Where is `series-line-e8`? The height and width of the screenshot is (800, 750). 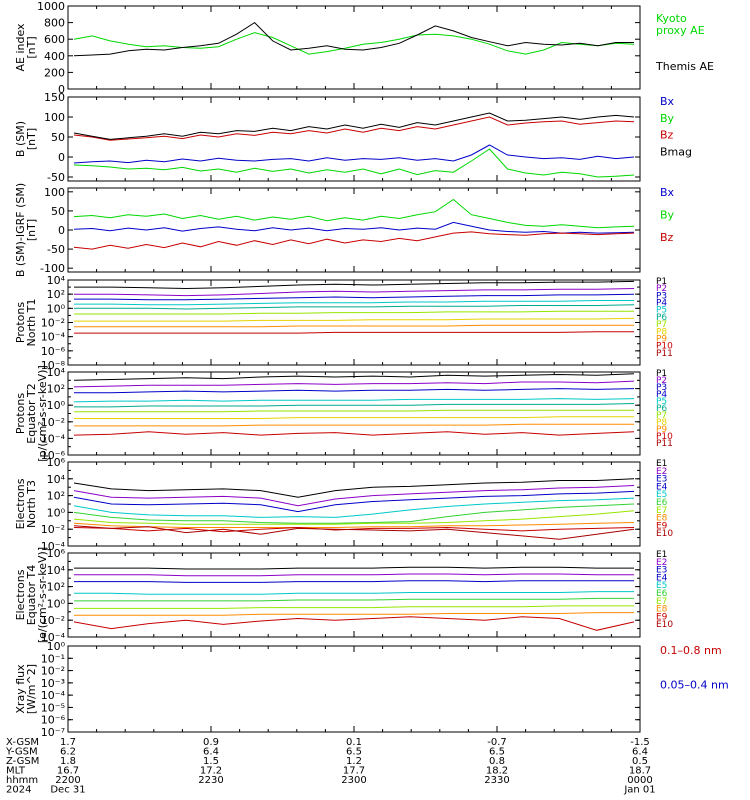 series-line-e8 is located at coordinates (354, 614).